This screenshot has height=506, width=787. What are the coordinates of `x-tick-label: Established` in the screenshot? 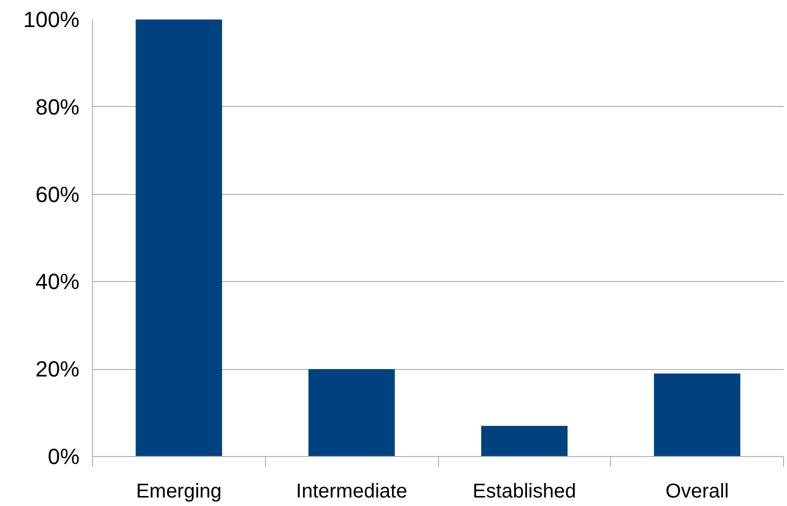 It's located at (524, 491).